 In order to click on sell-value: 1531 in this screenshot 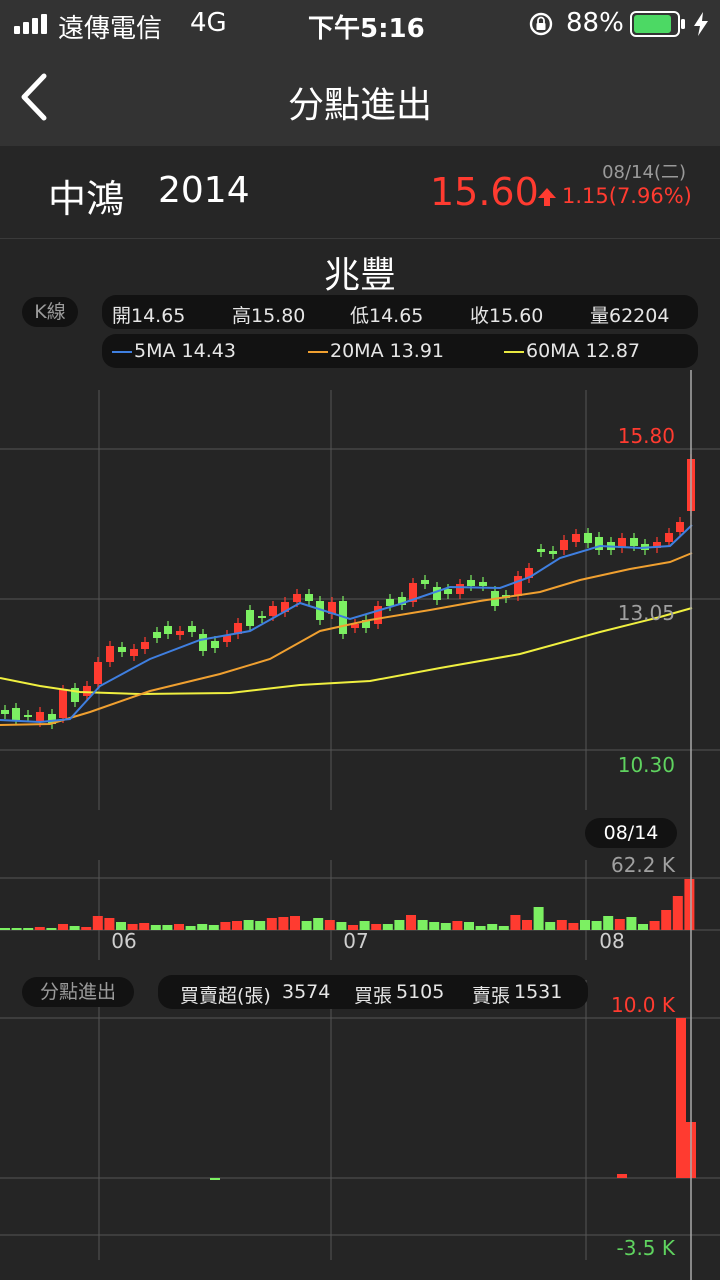, I will do `click(538, 992)`.